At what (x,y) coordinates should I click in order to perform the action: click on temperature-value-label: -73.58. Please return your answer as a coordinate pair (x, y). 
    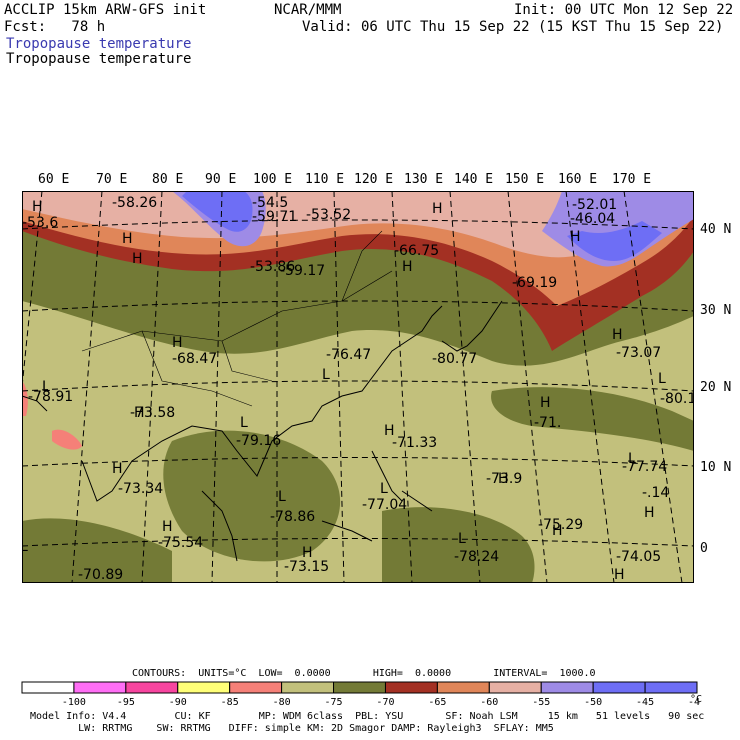
    Looking at the image, I should click on (152, 413).